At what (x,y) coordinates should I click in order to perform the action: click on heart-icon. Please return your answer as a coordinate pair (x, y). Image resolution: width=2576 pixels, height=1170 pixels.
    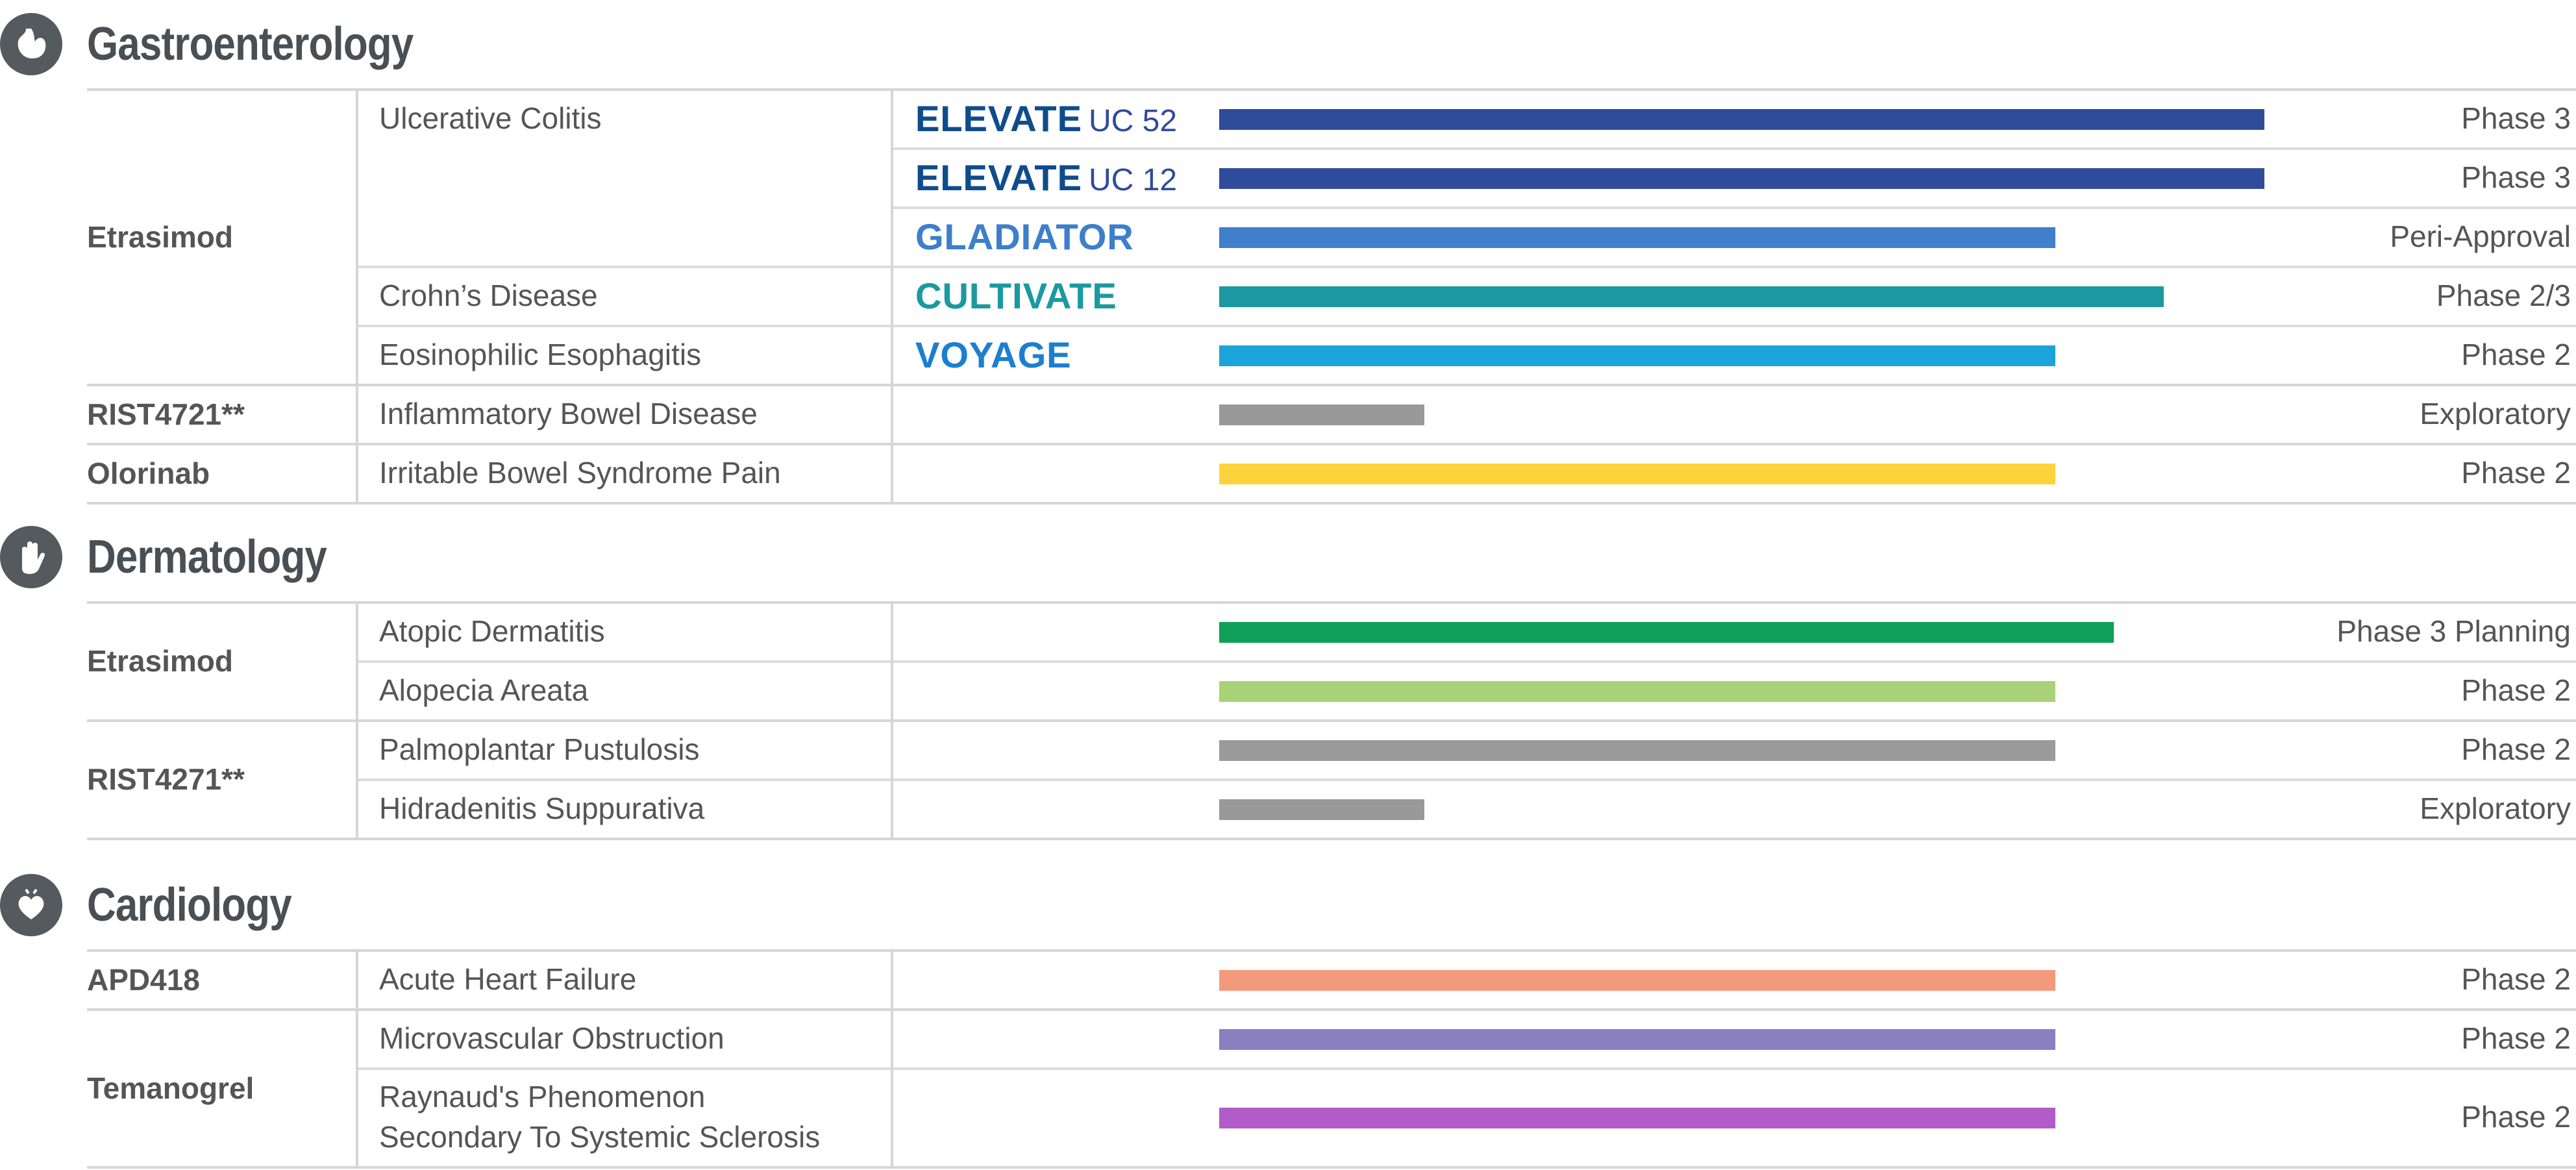
    Looking at the image, I should click on (31, 905).